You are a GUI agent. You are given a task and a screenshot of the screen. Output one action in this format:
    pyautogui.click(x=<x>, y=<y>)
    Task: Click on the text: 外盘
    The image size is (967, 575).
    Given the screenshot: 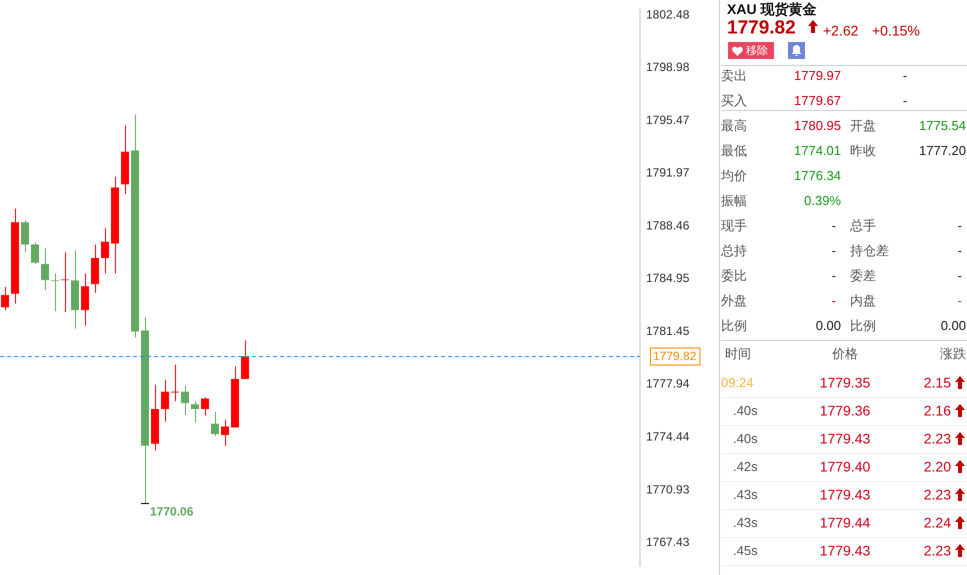 What is the action you would take?
    pyautogui.click(x=734, y=300)
    